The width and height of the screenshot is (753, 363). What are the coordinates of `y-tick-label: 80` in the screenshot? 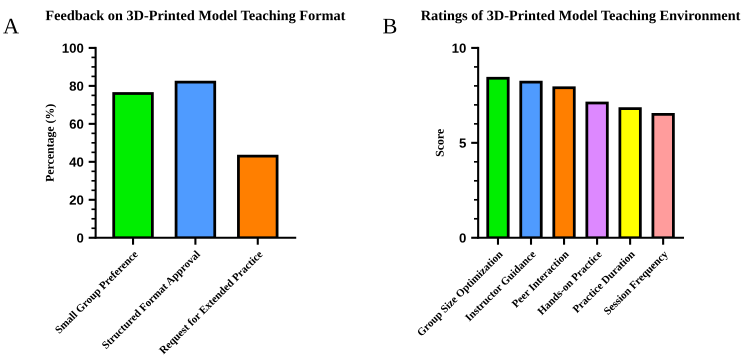 It's located at (77, 86).